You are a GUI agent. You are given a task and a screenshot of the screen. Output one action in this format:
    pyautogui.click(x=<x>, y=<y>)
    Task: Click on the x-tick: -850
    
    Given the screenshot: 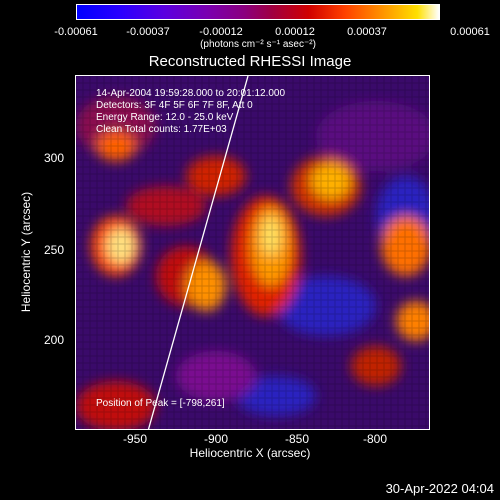 What is the action you would take?
    pyautogui.click(x=297, y=439)
    